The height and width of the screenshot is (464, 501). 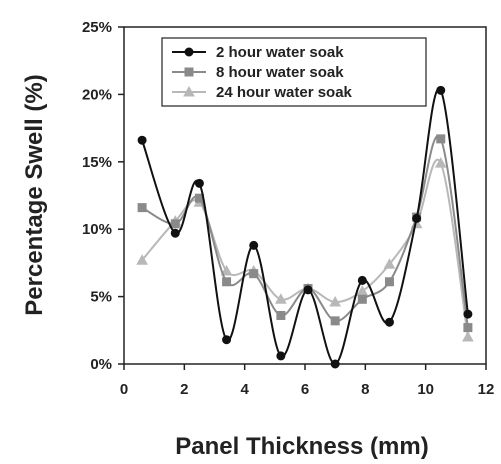 I want to click on legend-item: 2 hour water soak, so click(x=258, y=52).